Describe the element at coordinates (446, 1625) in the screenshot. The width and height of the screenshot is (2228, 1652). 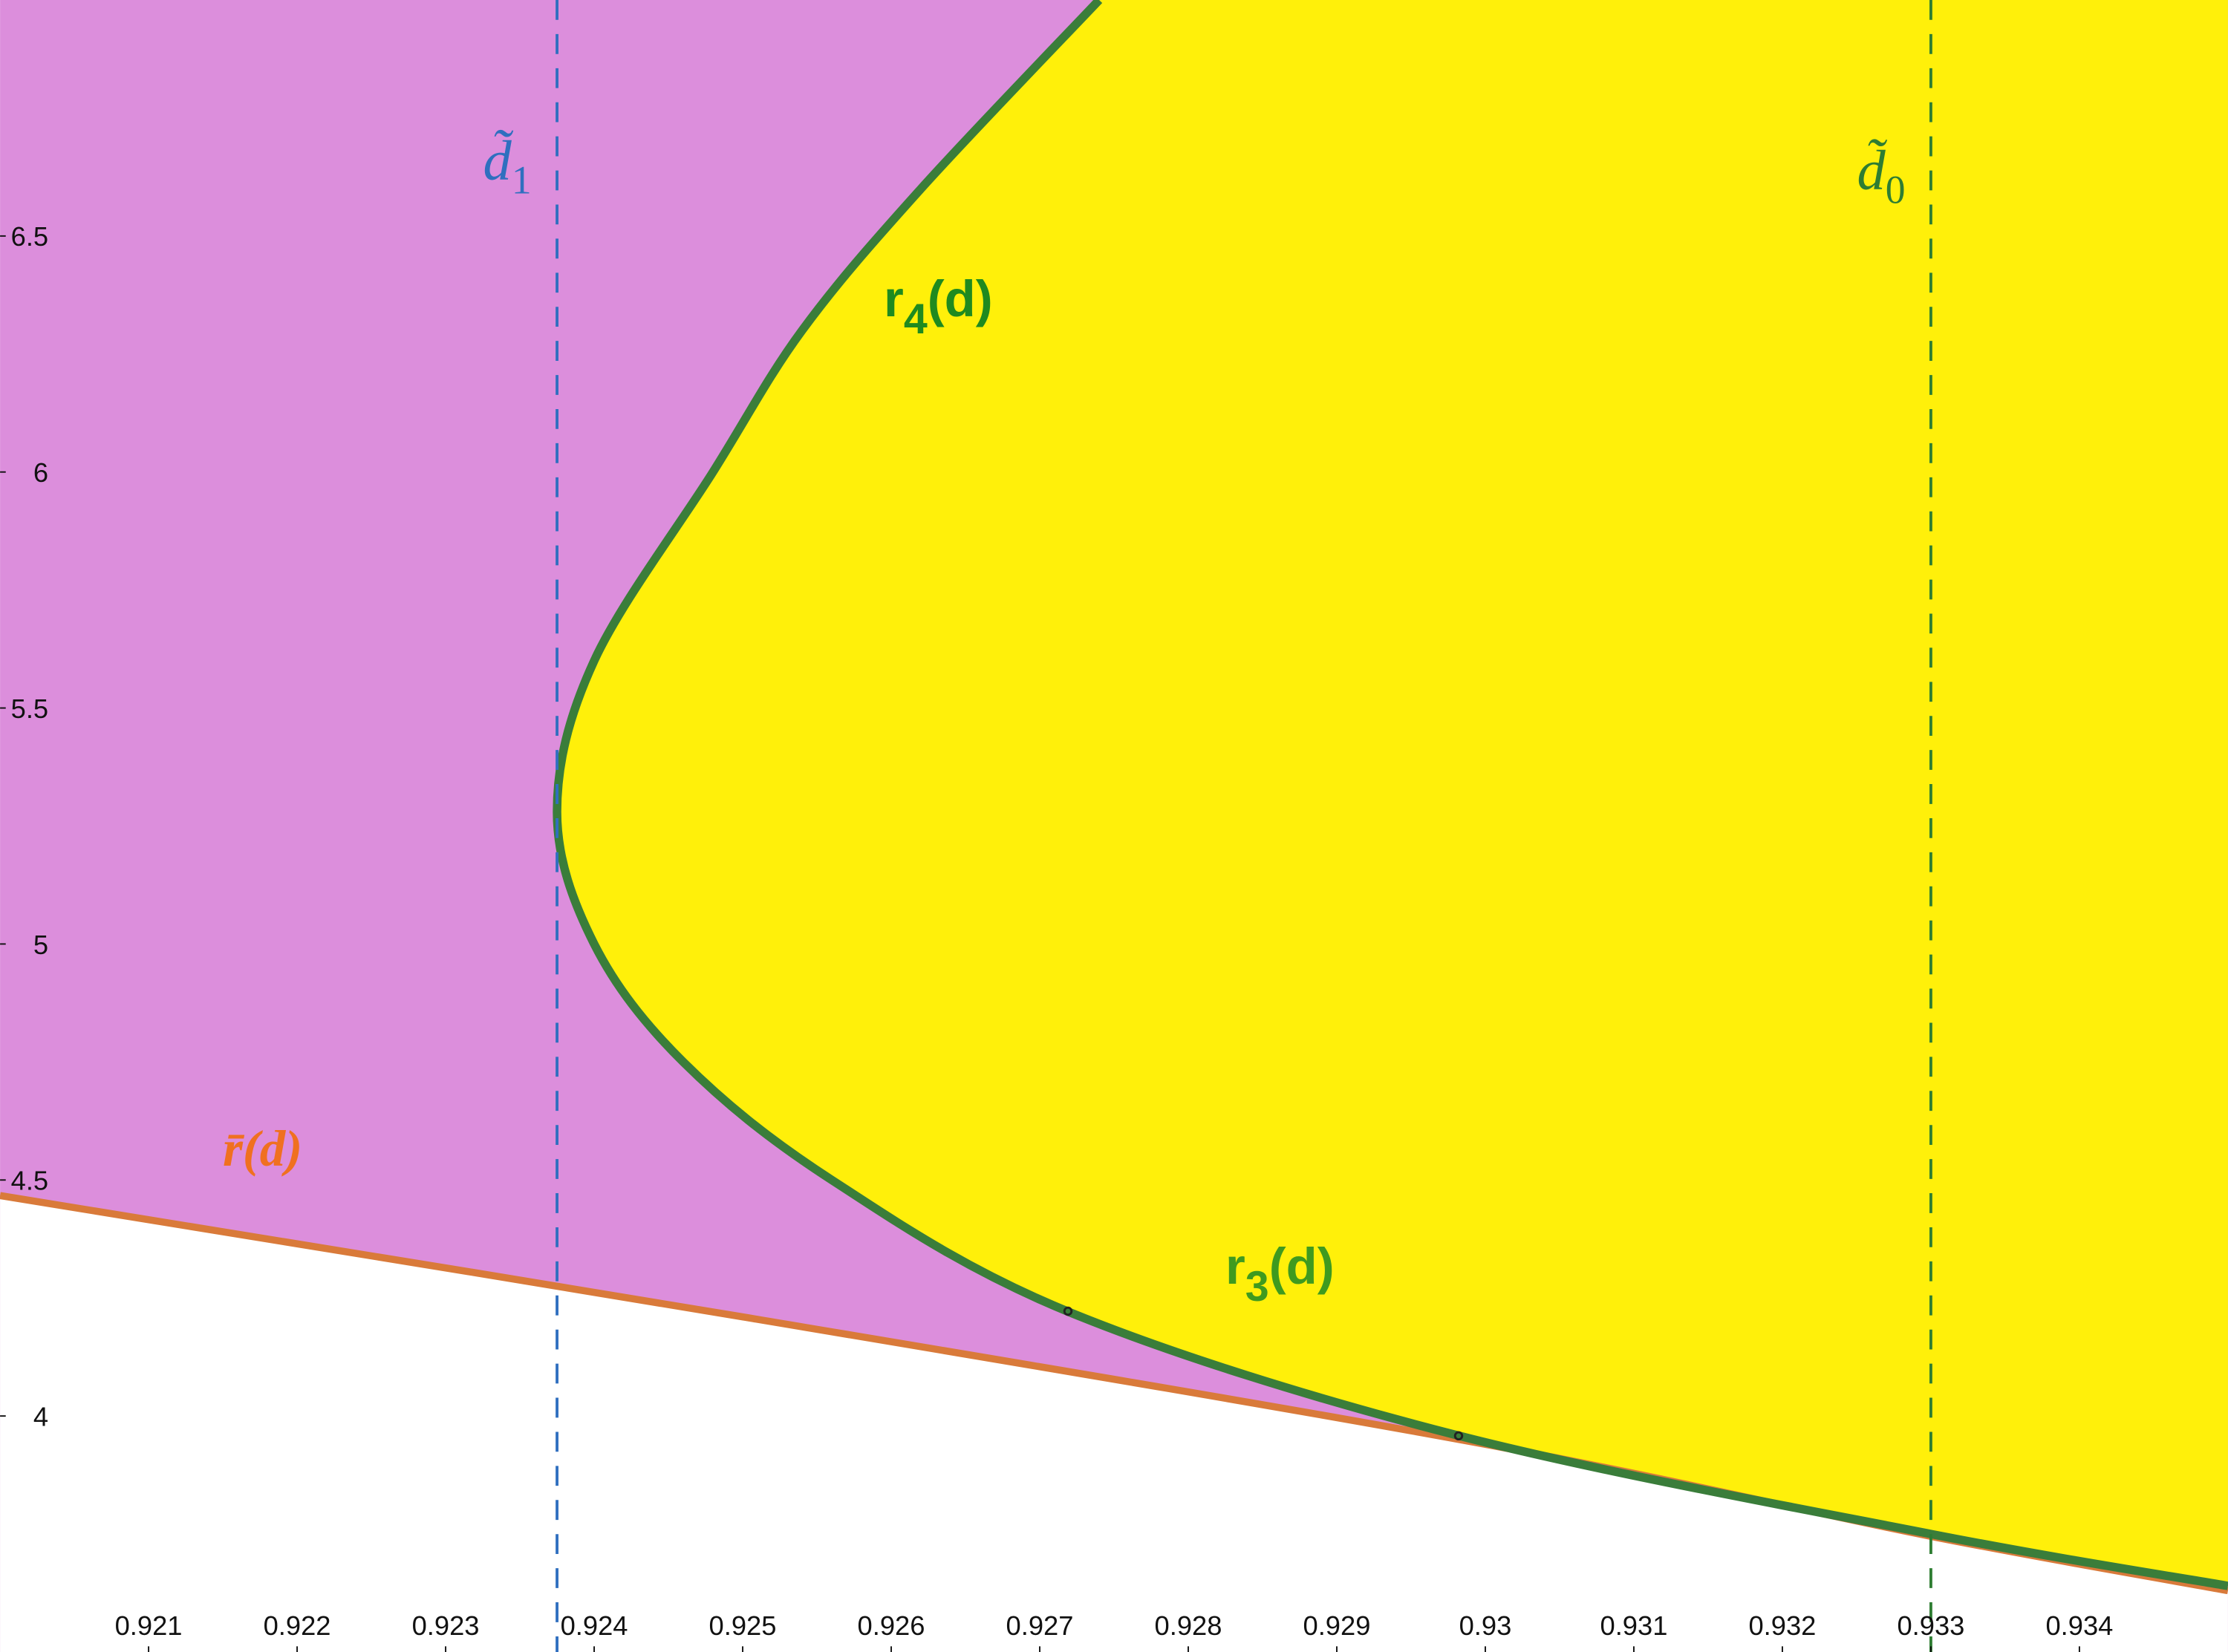
I see `x-tick-label: 0.923` at that location.